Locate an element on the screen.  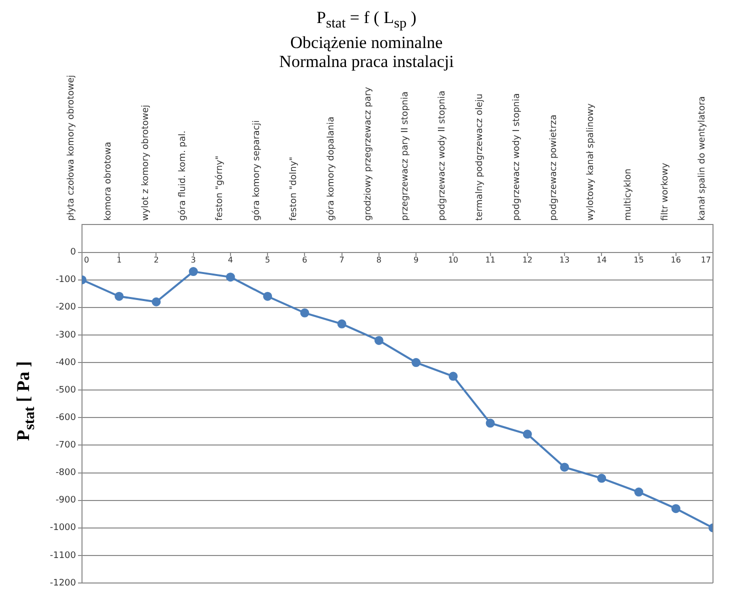
x-tick-label: multicyklon is located at coordinates (628, 195).